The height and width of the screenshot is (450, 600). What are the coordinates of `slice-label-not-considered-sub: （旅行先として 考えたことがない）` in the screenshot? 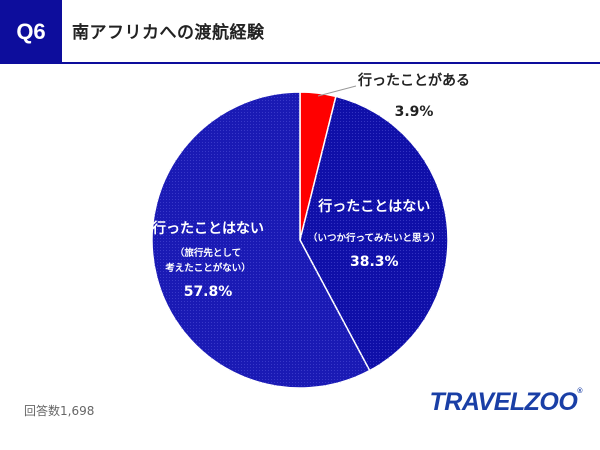 It's located at (208, 261).